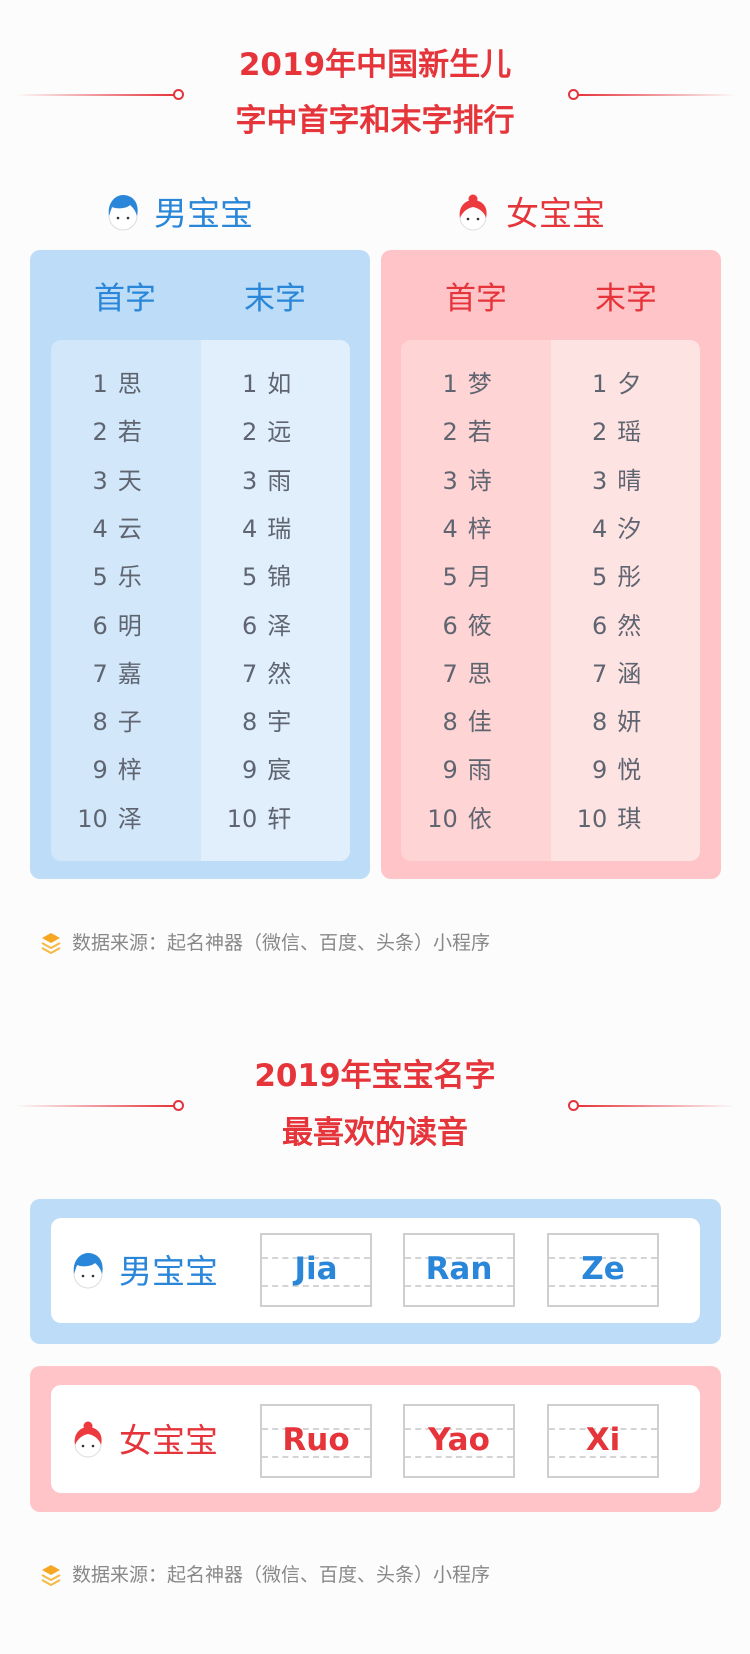 The width and height of the screenshot is (750, 1654). Describe the element at coordinates (375, 121) in the screenshot. I see `section-title-line2: 字中首字和末字排行` at that location.